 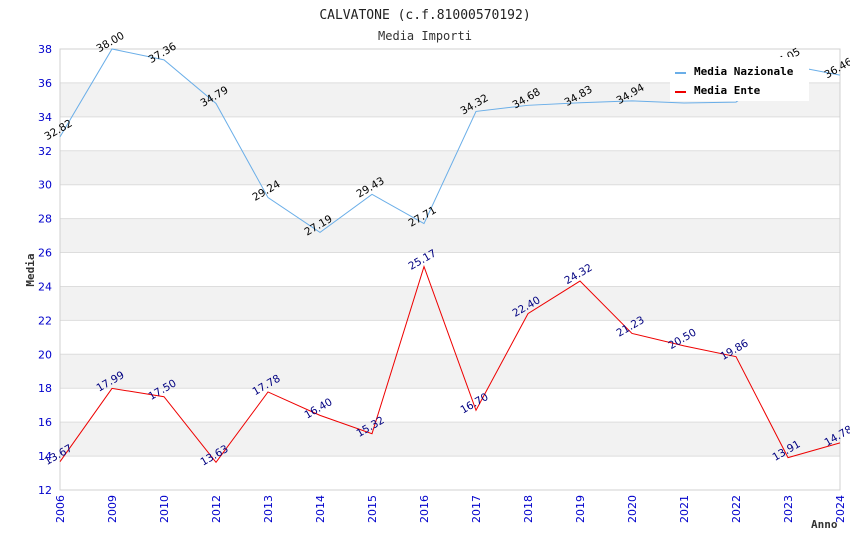 I want to click on y-tick-label: 12, so click(x=45, y=490).